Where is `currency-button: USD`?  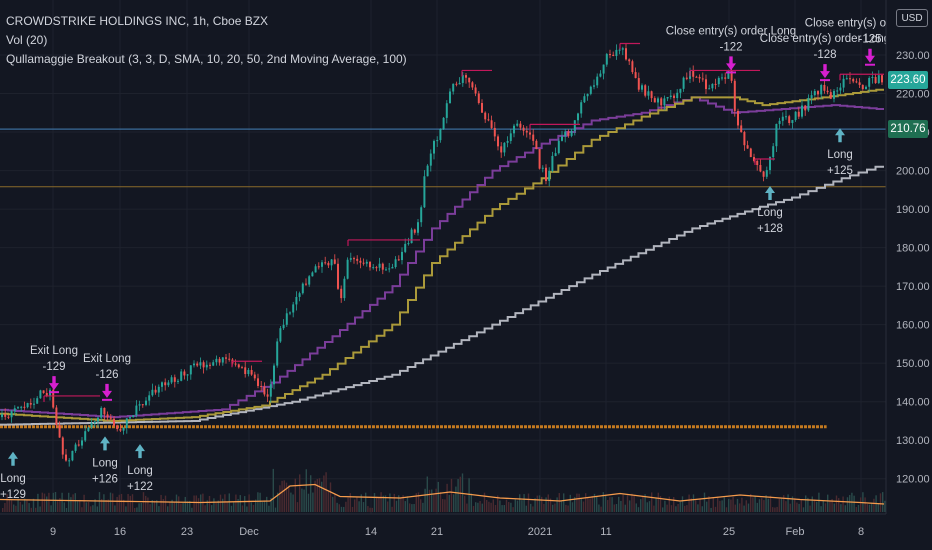
currency-button: USD is located at coordinates (912, 18).